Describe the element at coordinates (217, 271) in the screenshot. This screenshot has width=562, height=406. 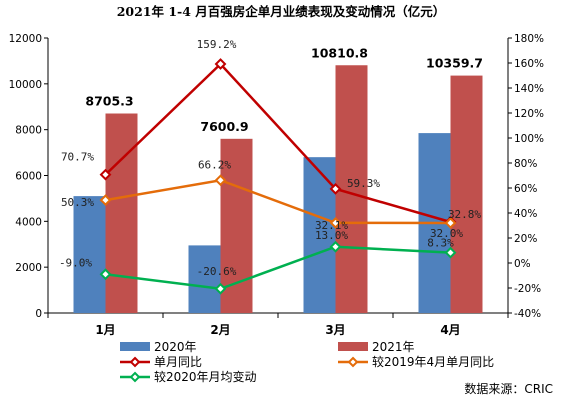
I see `line-data-label: -20.6%` at that location.